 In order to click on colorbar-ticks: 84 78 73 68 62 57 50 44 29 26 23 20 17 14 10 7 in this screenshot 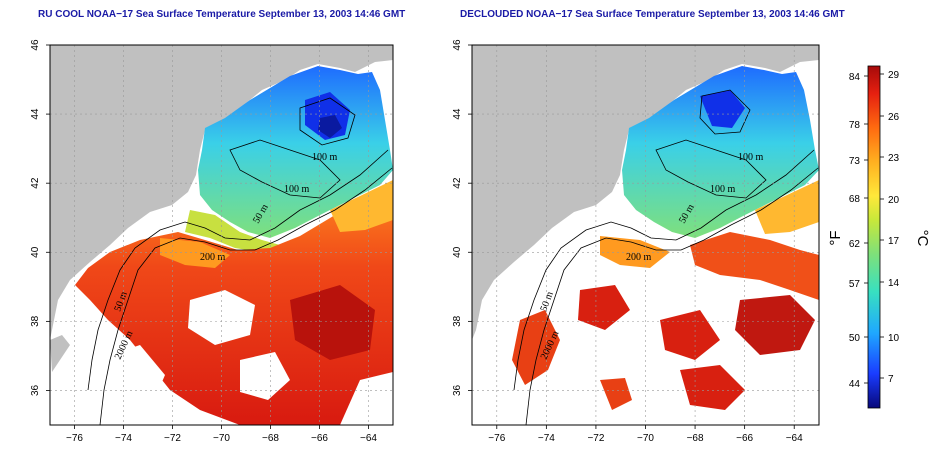, I will do `click(874, 230)`.